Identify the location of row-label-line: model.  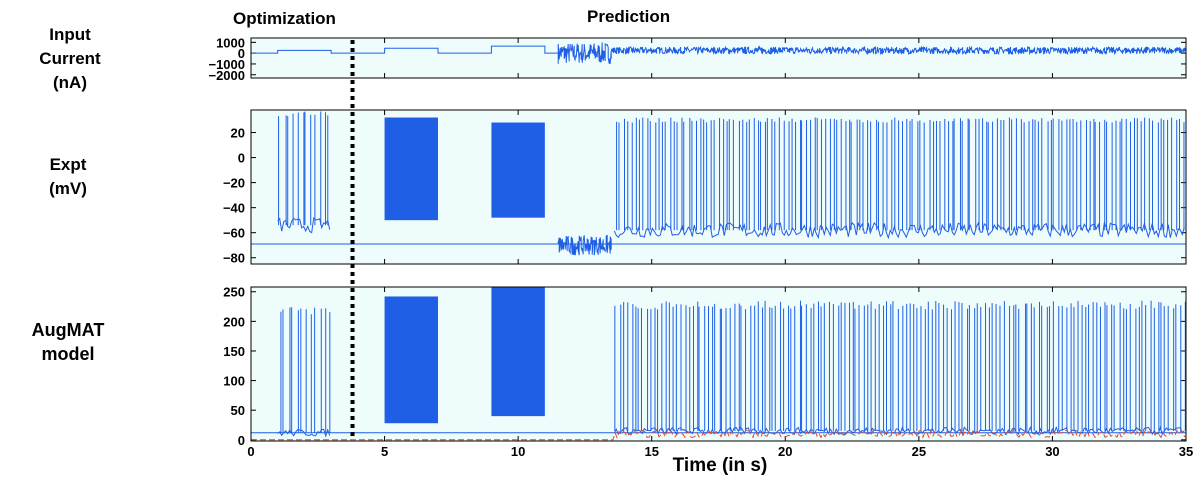
(67, 354).